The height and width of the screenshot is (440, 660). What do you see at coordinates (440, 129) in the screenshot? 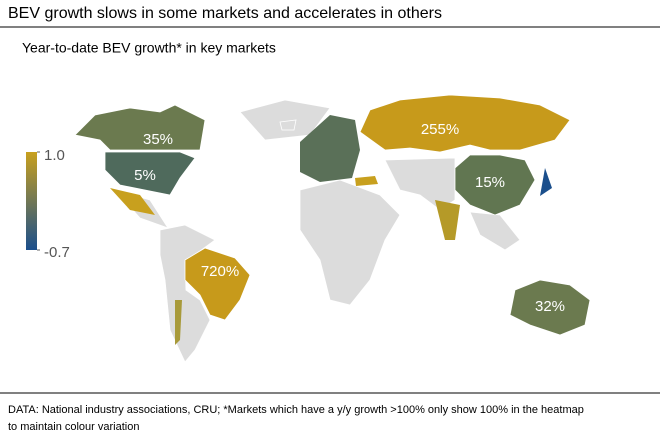
I see `value-label: 255%` at bounding box center [440, 129].